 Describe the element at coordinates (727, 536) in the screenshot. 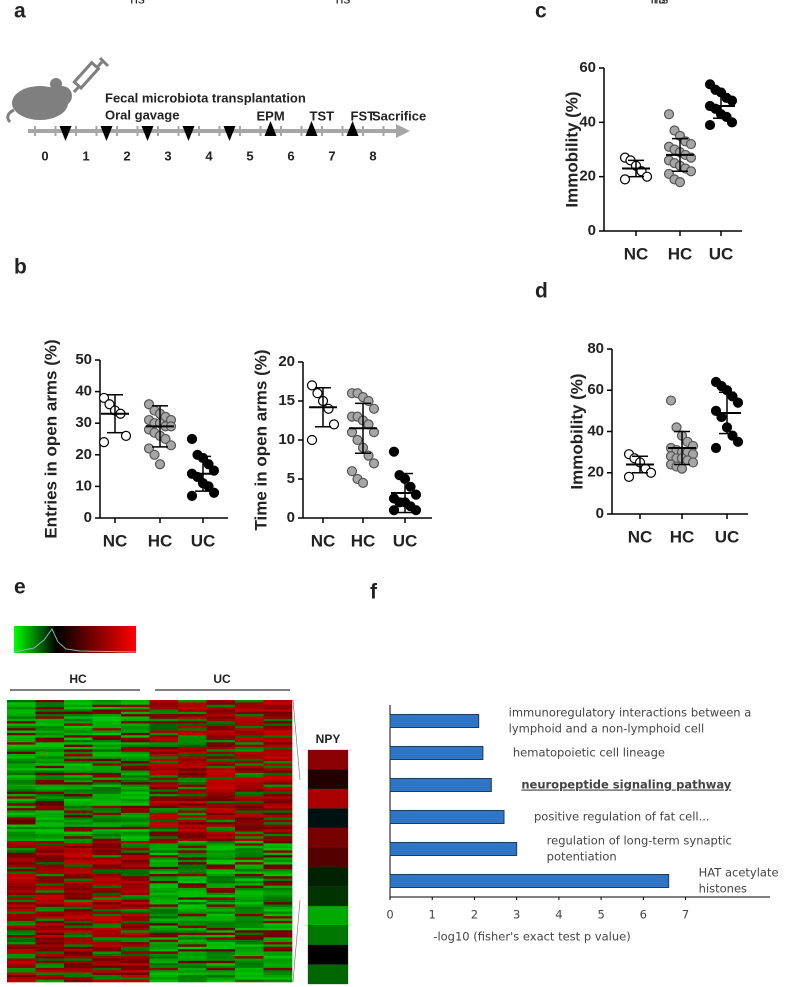

I see `x-tick-label: UC` at that location.